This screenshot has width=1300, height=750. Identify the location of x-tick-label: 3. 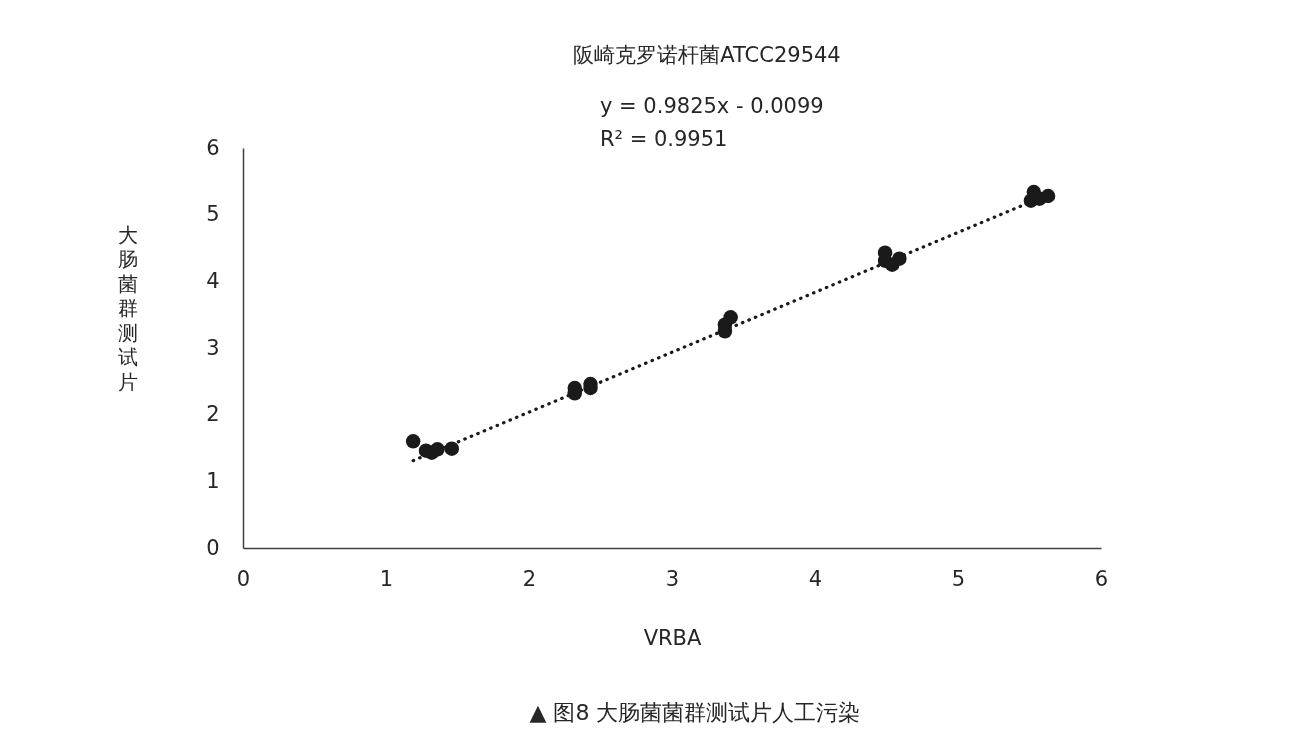
(672, 578).